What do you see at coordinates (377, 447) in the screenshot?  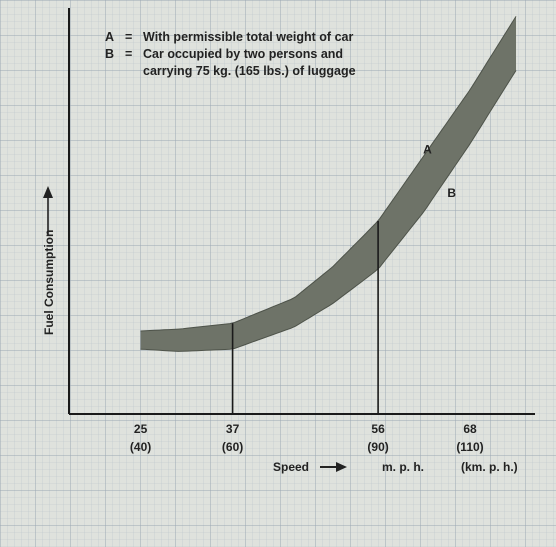 I see `x-tick-sublabel: (90)` at bounding box center [377, 447].